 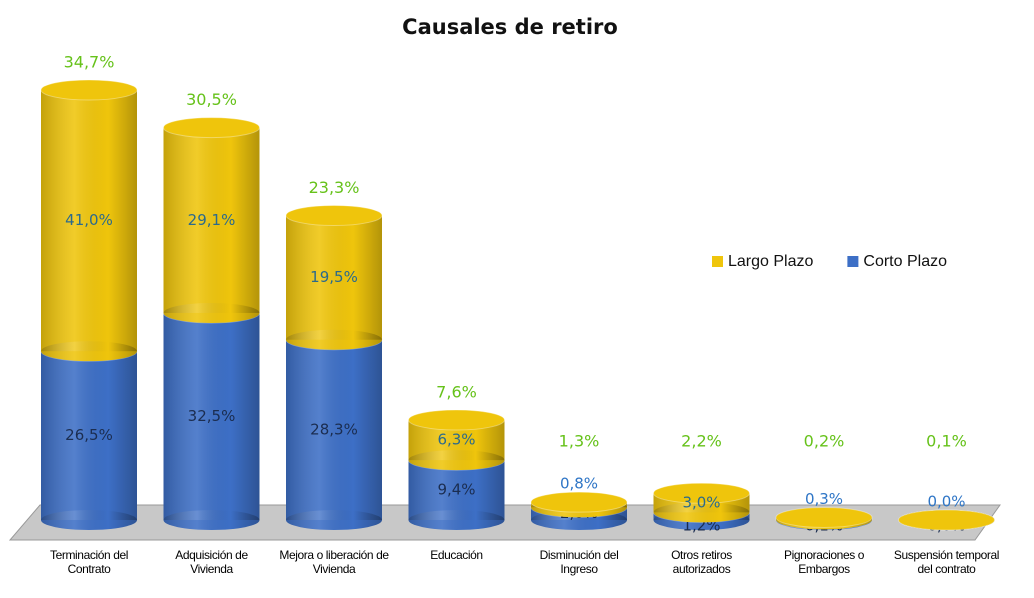 I want to click on value-label: 0,8%, so click(x=579, y=484).